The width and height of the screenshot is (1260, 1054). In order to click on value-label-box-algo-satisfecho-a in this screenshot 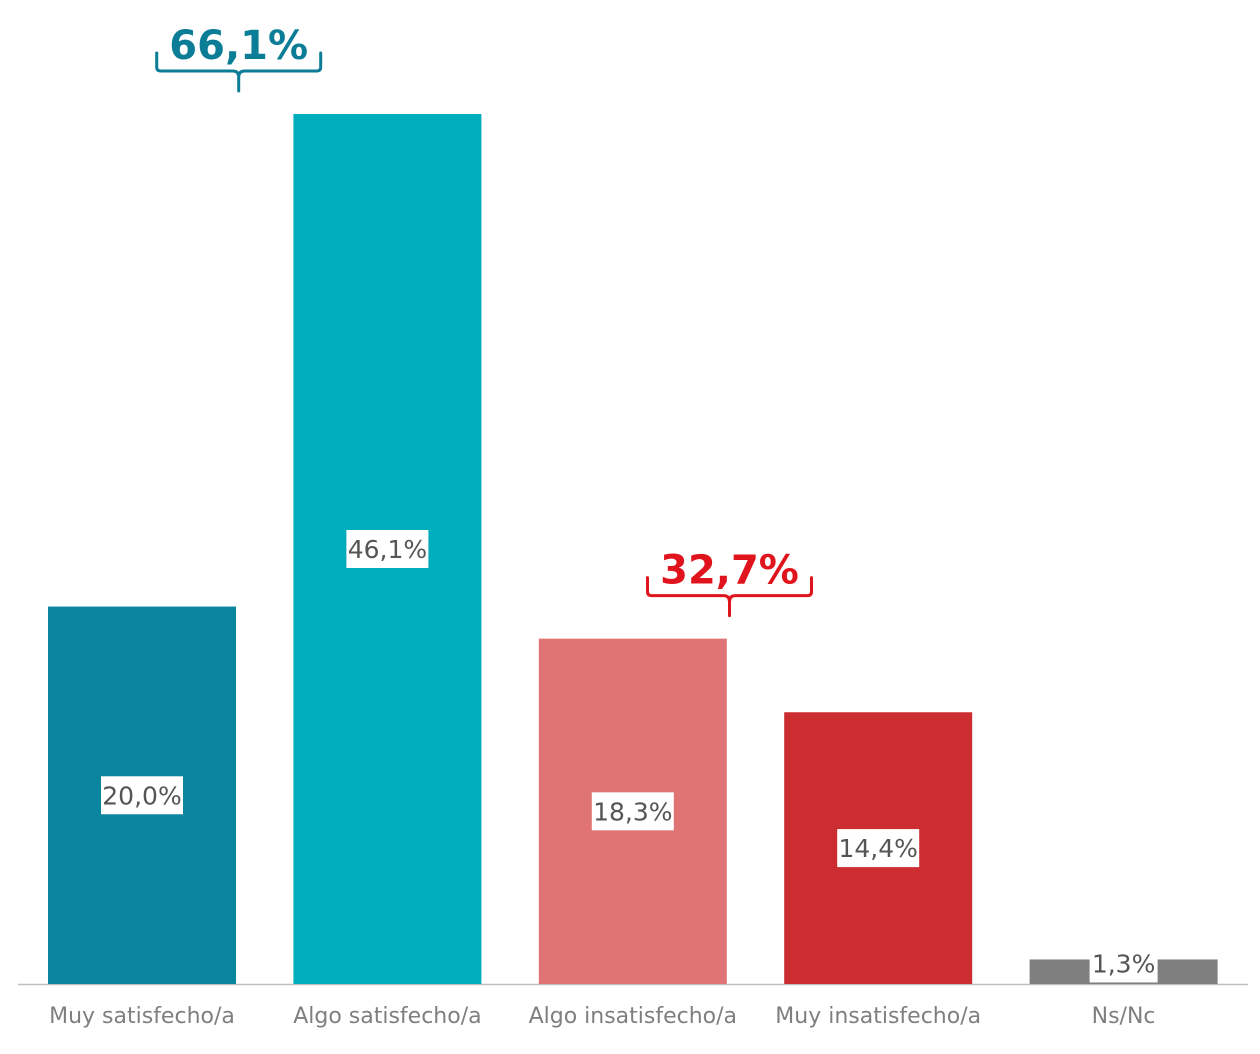, I will do `click(387, 549)`.